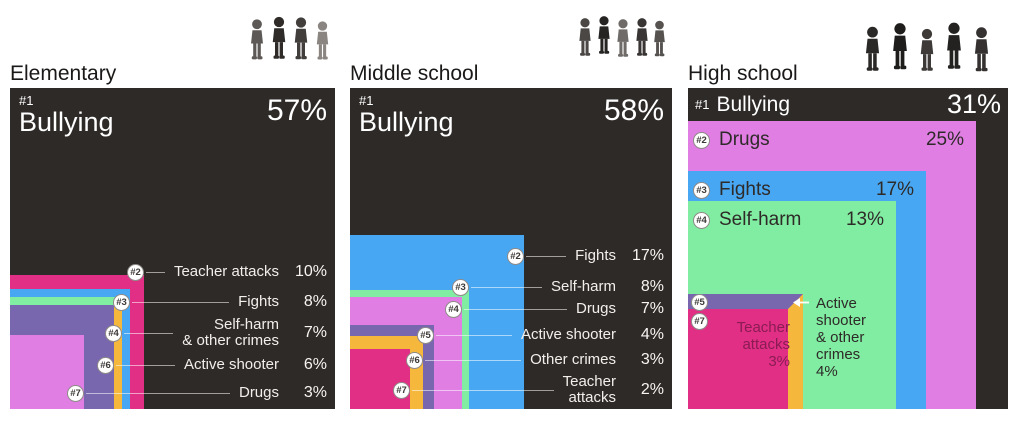 This screenshot has width=1024, height=422. I want to click on legend-row: Fights 17%, so click(595, 256).